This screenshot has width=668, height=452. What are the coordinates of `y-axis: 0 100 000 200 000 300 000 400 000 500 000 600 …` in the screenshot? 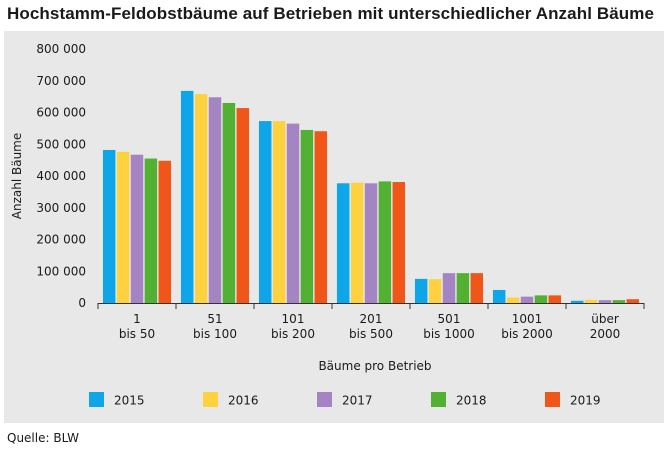 It's located at (61, 176).